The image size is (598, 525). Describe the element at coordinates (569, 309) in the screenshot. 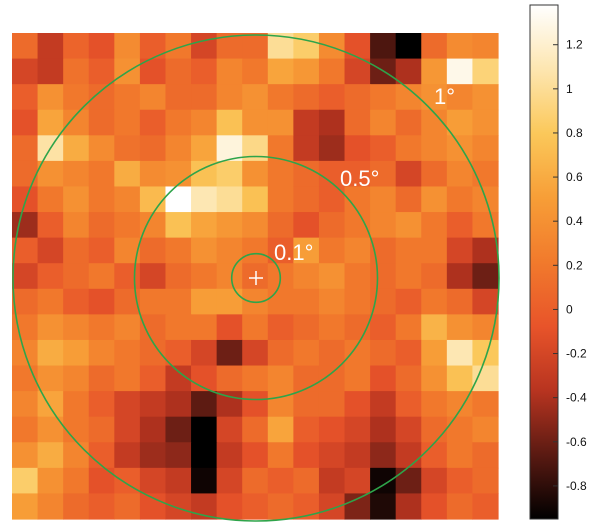

I see `colorbar-tick-label: 0` at that location.